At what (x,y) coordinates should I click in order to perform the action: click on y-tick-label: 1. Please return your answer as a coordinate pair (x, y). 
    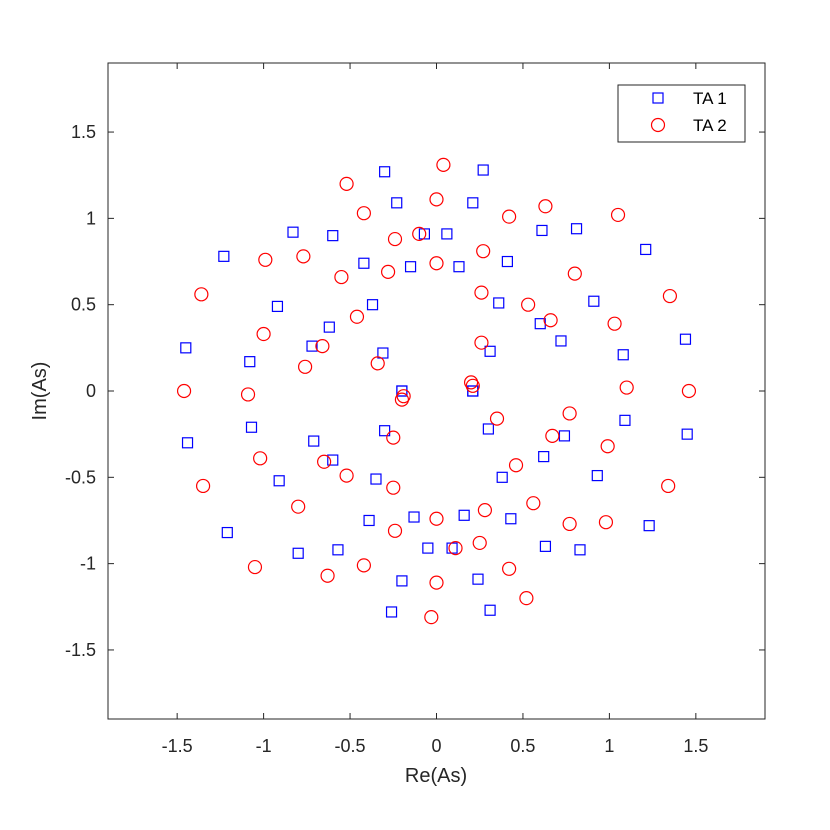
    Looking at the image, I should click on (91, 218).